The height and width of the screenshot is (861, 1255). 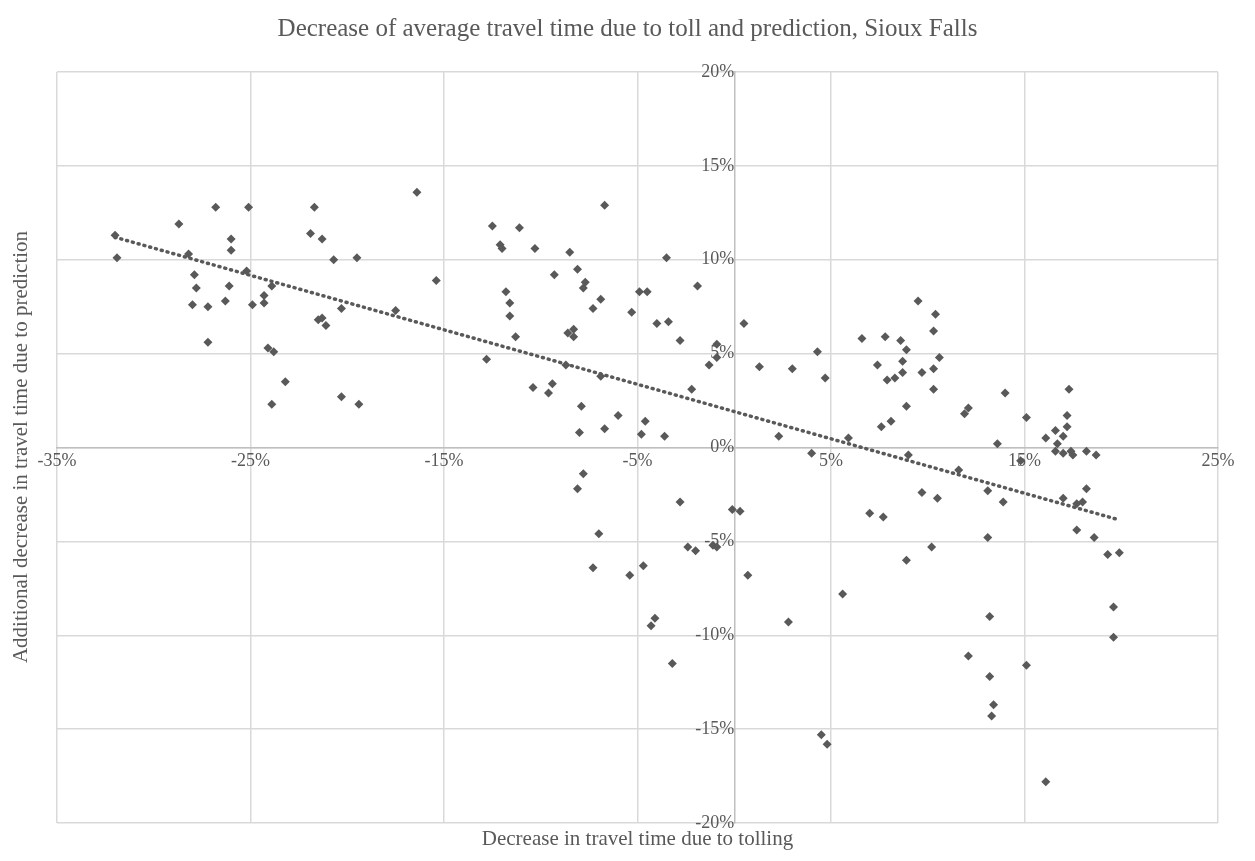 I want to click on x-tick-label: 25%, so click(x=1218, y=460).